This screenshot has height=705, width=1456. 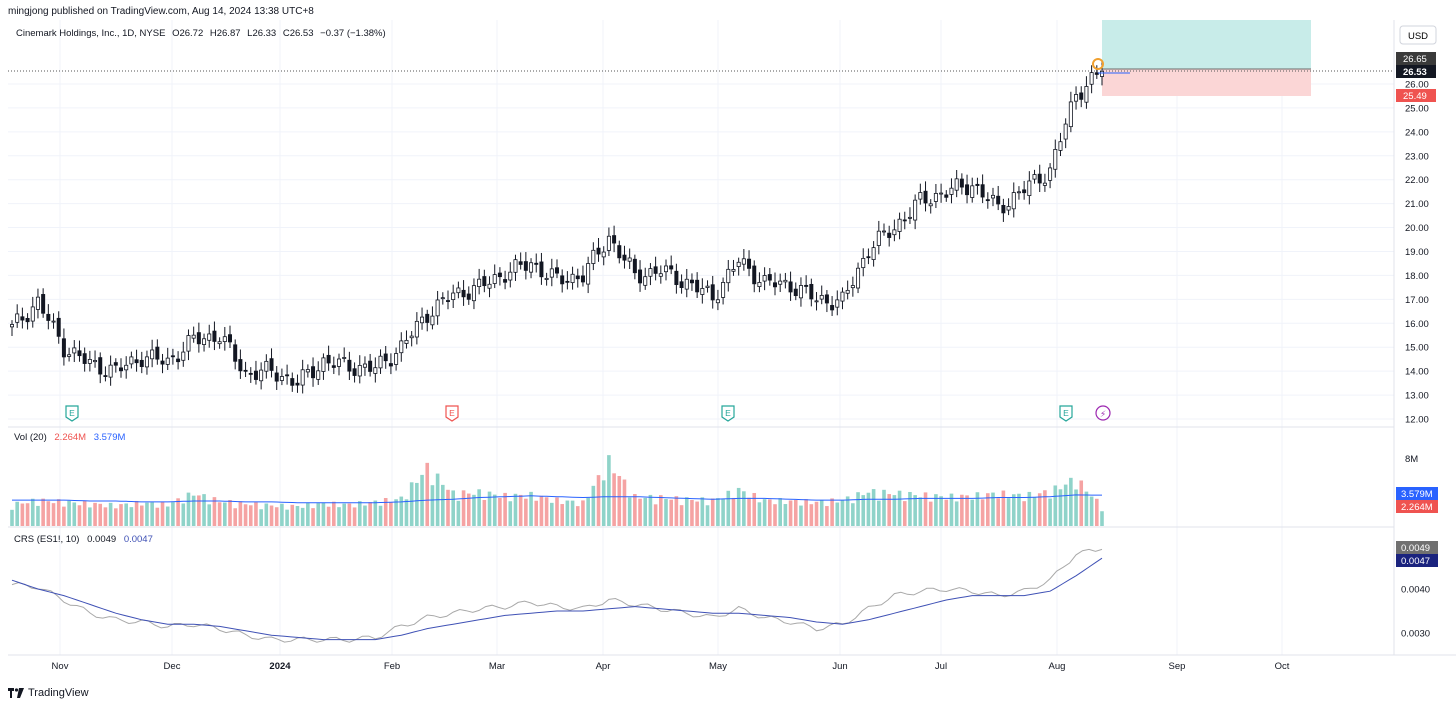 I want to click on ohlc-high: H26.87, so click(x=225, y=33).